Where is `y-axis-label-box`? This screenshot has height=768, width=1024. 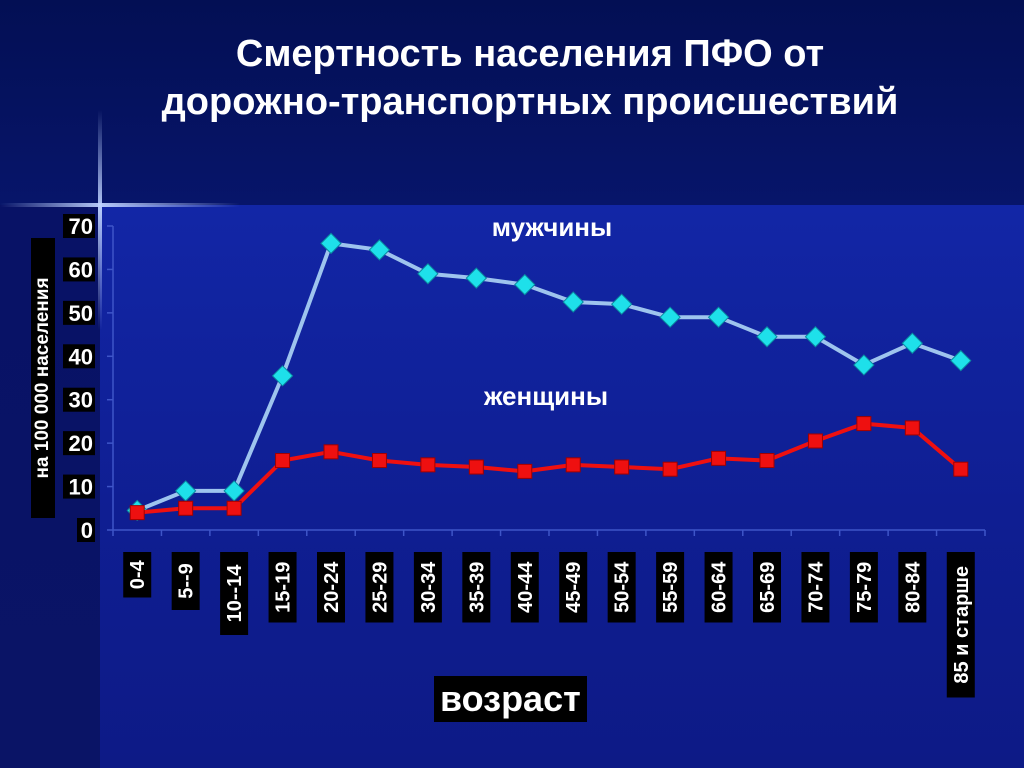
y-axis-label-box is located at coordinates (43, 378).